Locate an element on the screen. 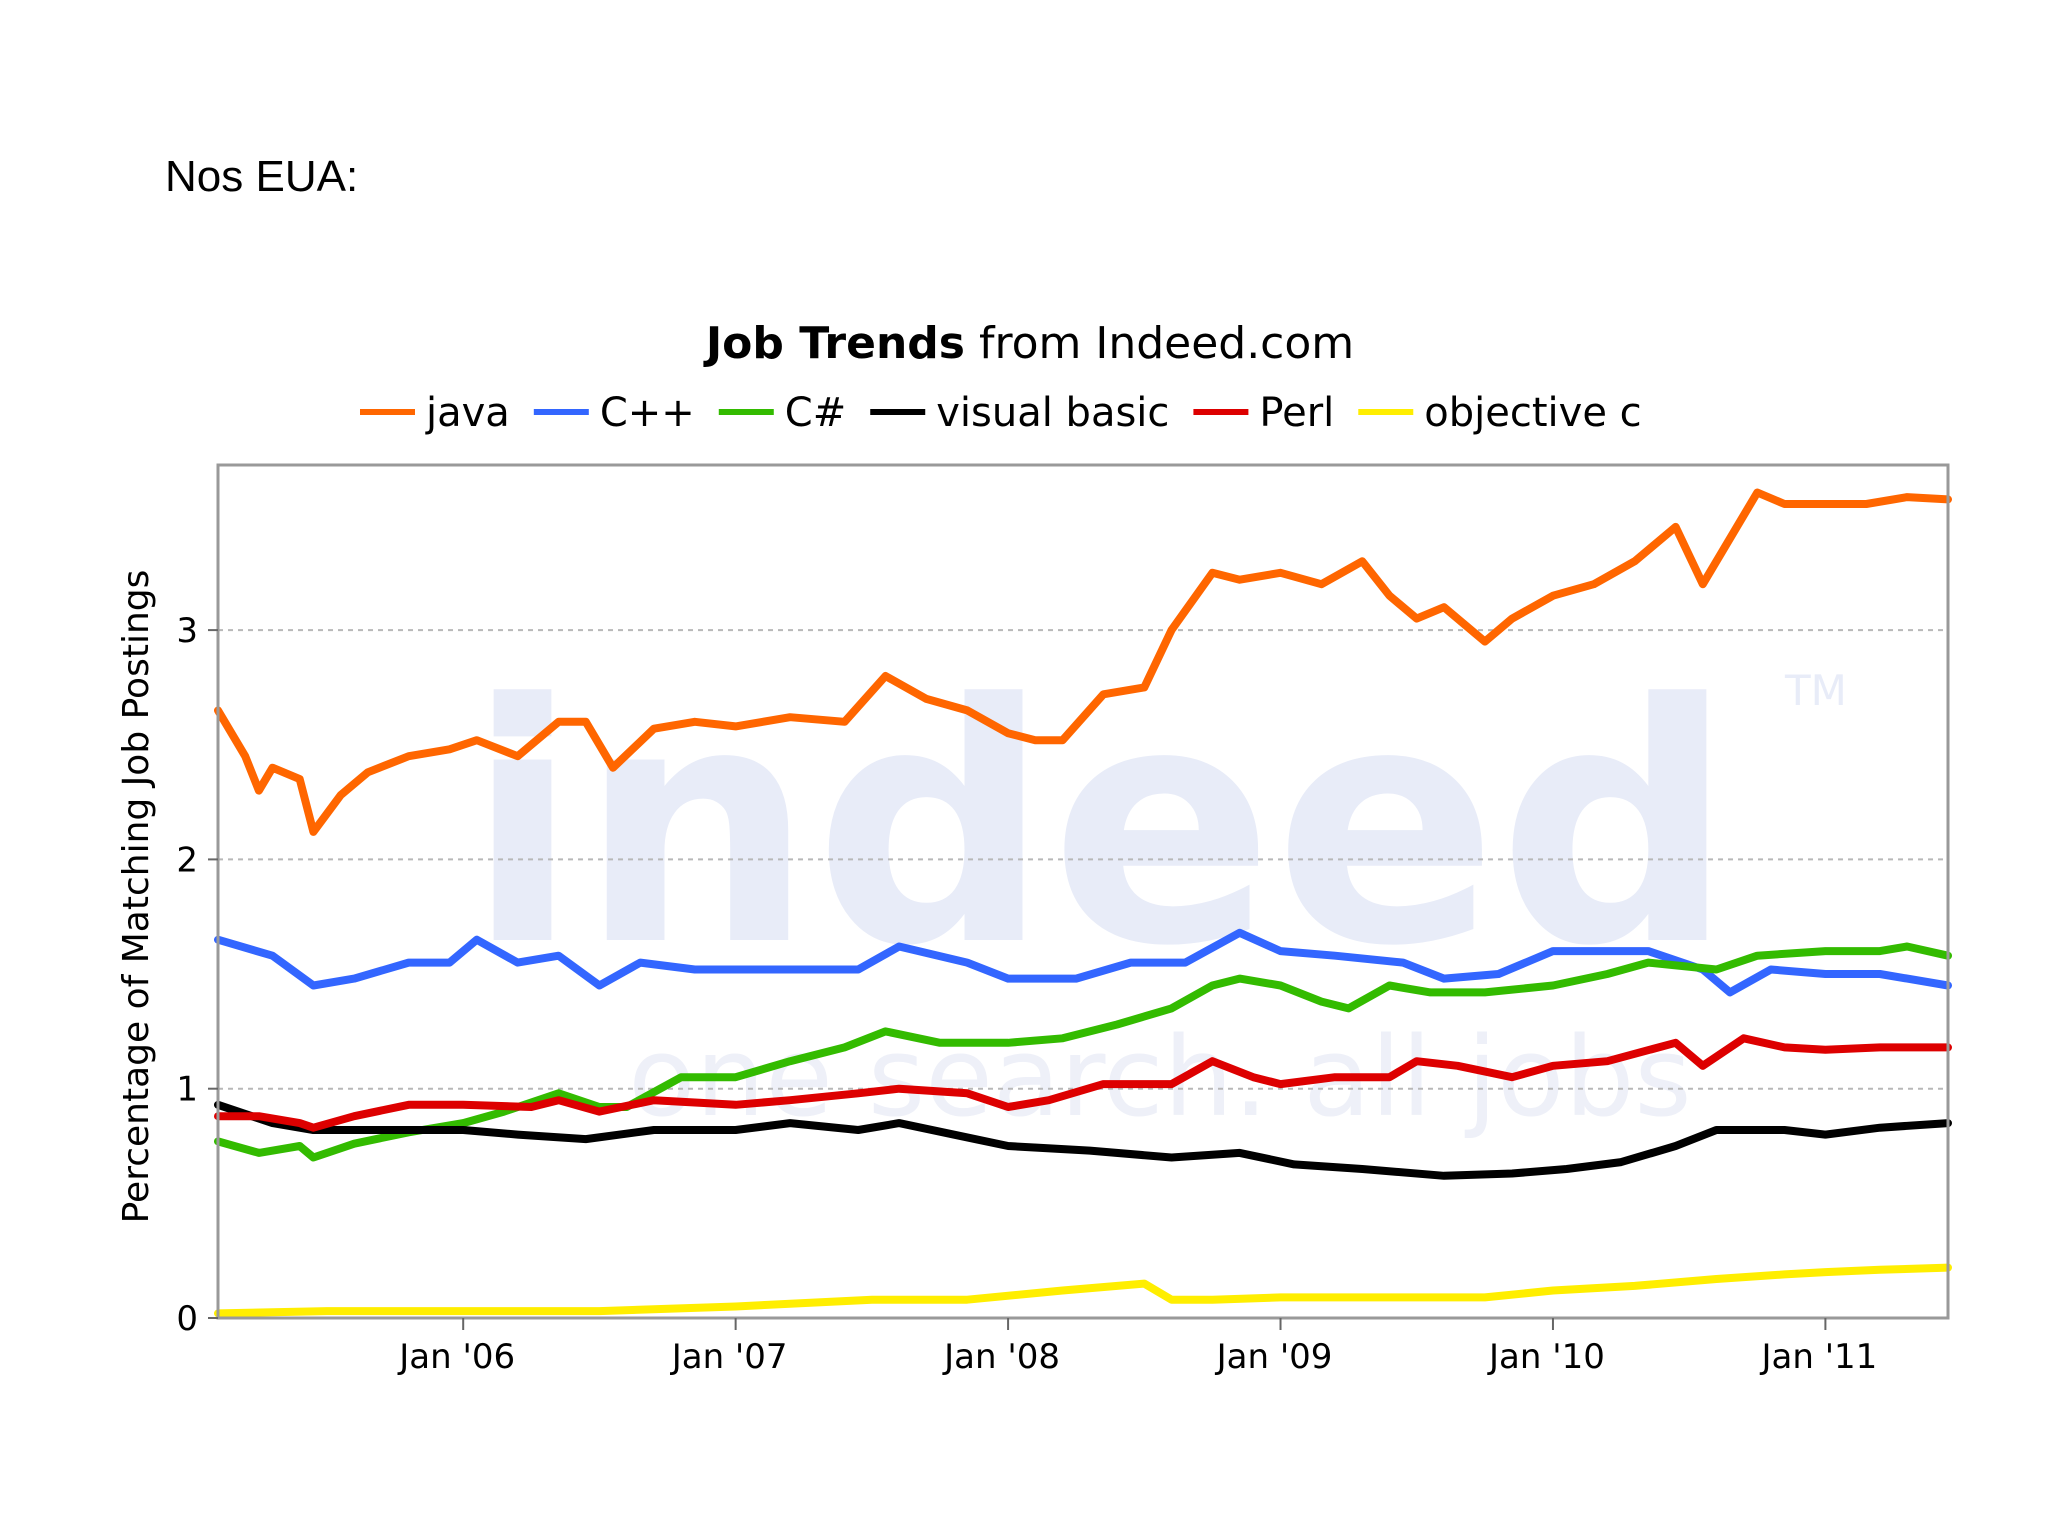 The height and width of the screenshot is (1540, 2048). legend-label-c-: C++ is located at coordinates (647, 413).